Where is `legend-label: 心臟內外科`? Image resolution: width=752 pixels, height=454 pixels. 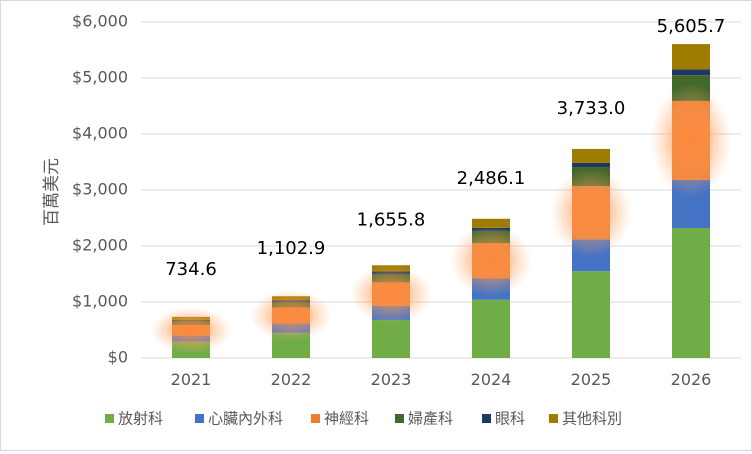 legend-label: 心臟內外科 is located at coordinates (245, 419).